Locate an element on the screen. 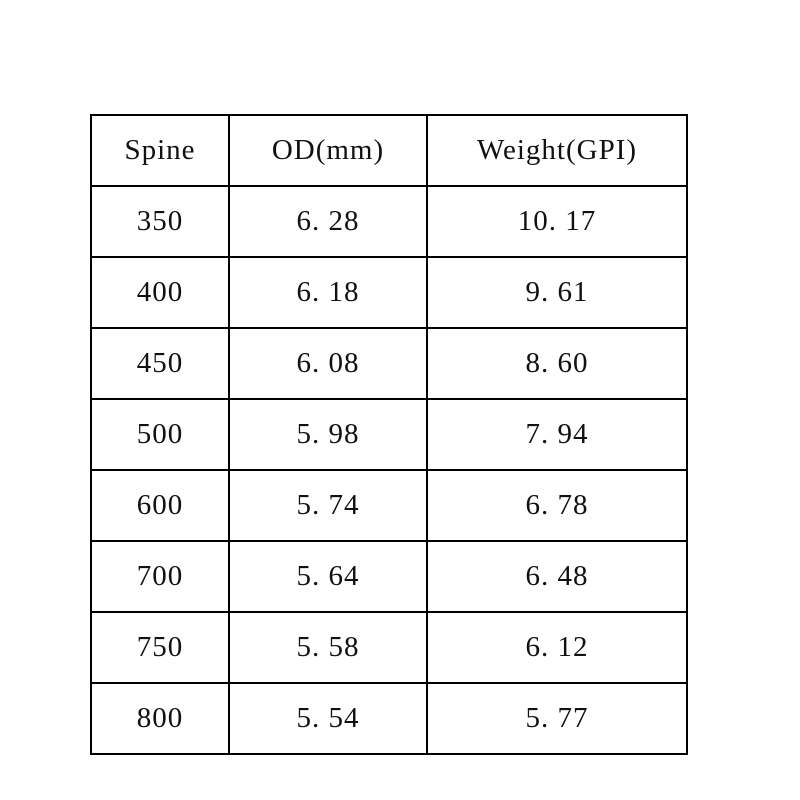 This screenshot has height=800, width=800. table-cell-weight: 10. 17 is located at coordinates (557, 221).